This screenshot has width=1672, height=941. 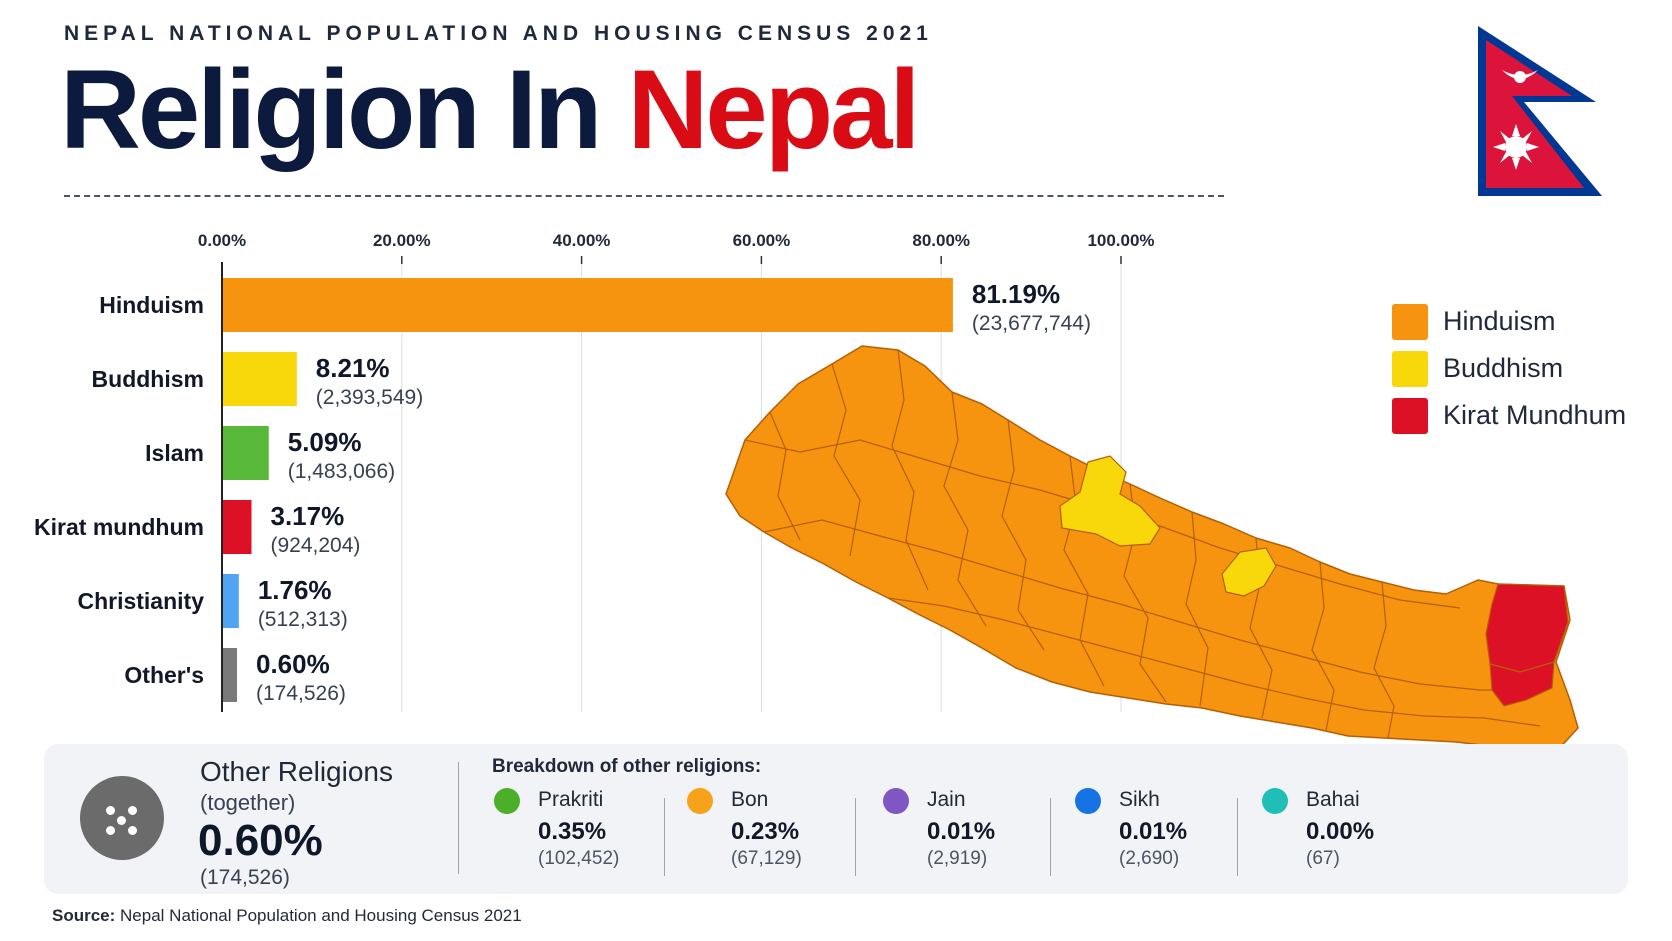 I want to click on count-label: (2,393,549), so click(x=369, y=397).